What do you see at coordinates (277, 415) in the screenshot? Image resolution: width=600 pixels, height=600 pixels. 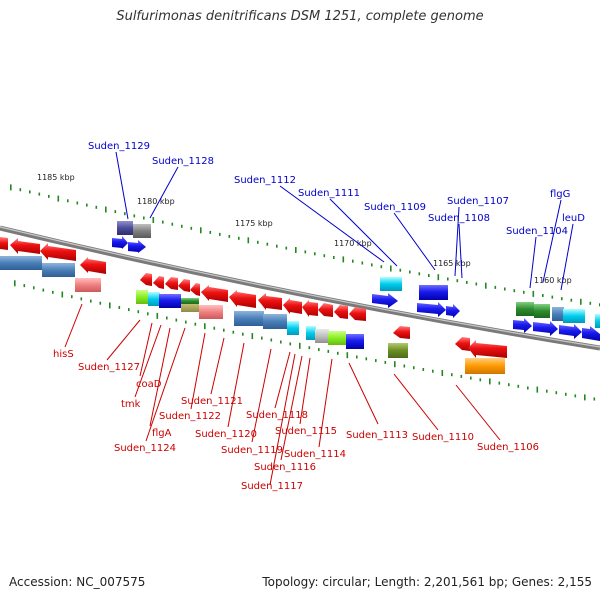 I see `label-suden-1118: Suden_1118` at bounding box center [277, 415].